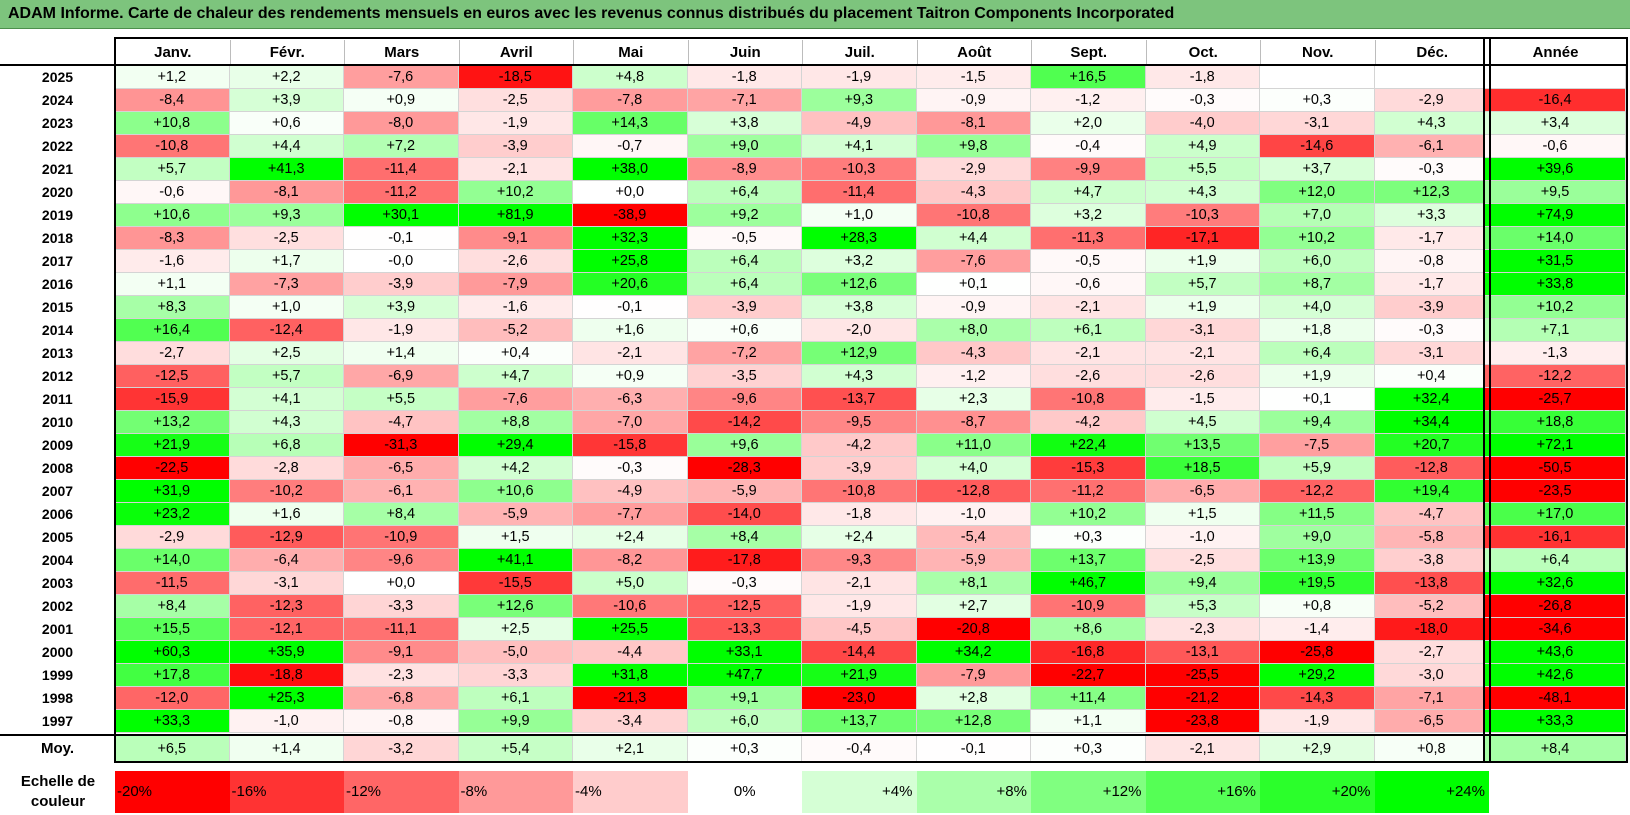 The height and width of the screenshot is (815, 1630). Describe the element at coordinates (172, 284) in the screenshot. I see `heatmap-cell: +1,1` at that location.